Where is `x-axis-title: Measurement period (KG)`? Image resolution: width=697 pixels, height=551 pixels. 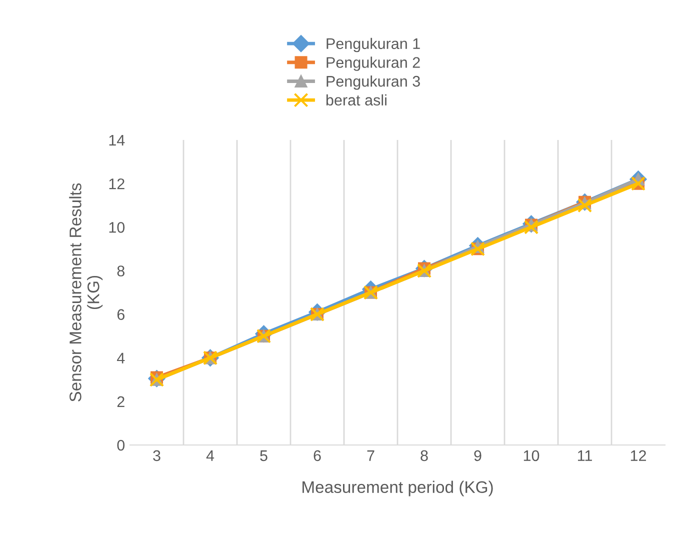 x-axis-title: Measurement period (KG) is located at coordinates (397, 488).